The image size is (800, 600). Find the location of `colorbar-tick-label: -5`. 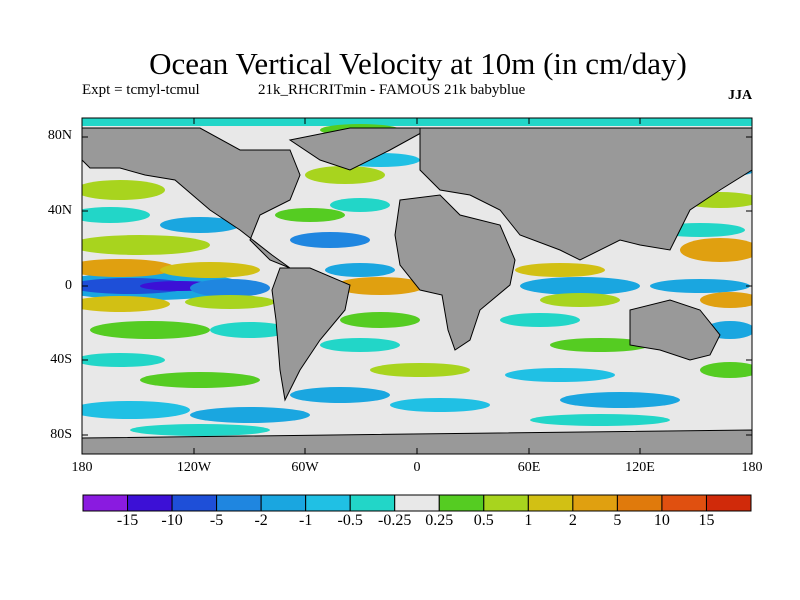

colorbar-tick-label: -5 is located at coordinates (216, 520).